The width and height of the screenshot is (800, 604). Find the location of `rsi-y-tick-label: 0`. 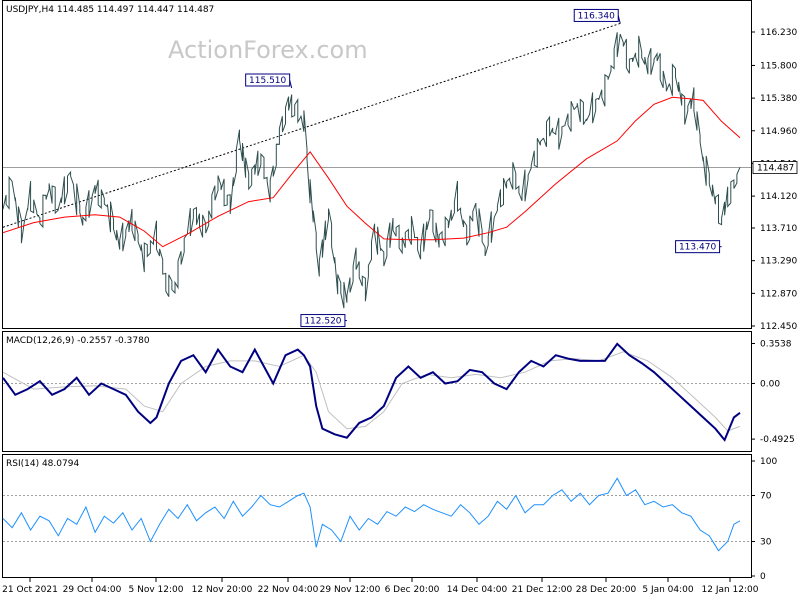

rsi-y-tick-label: 0 is located at coordinates (763, 577).